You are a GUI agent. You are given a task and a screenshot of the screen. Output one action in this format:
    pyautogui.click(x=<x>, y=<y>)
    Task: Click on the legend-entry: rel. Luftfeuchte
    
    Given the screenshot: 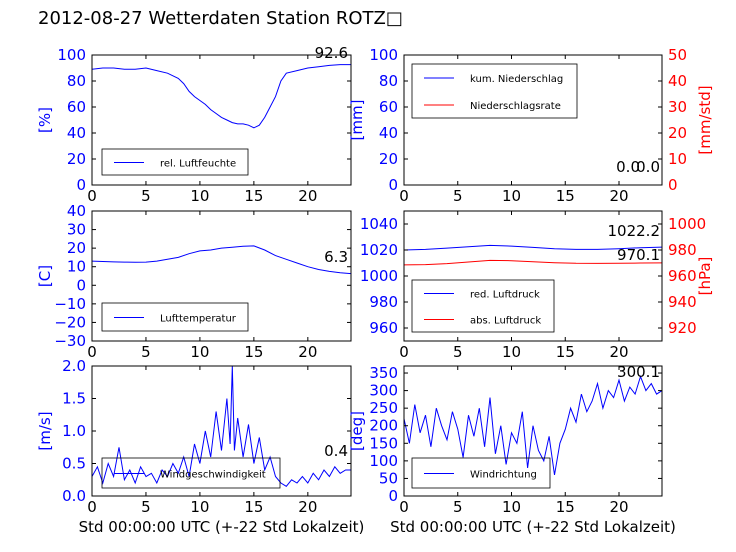 What is the action you would take?
    pyautogui.click(x=198, y=164)
    